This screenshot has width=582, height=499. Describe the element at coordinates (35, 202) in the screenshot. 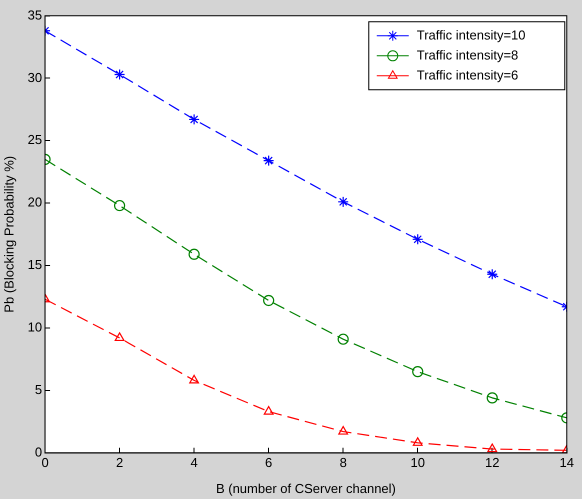

I see `y-tick-label: 20` at that location.